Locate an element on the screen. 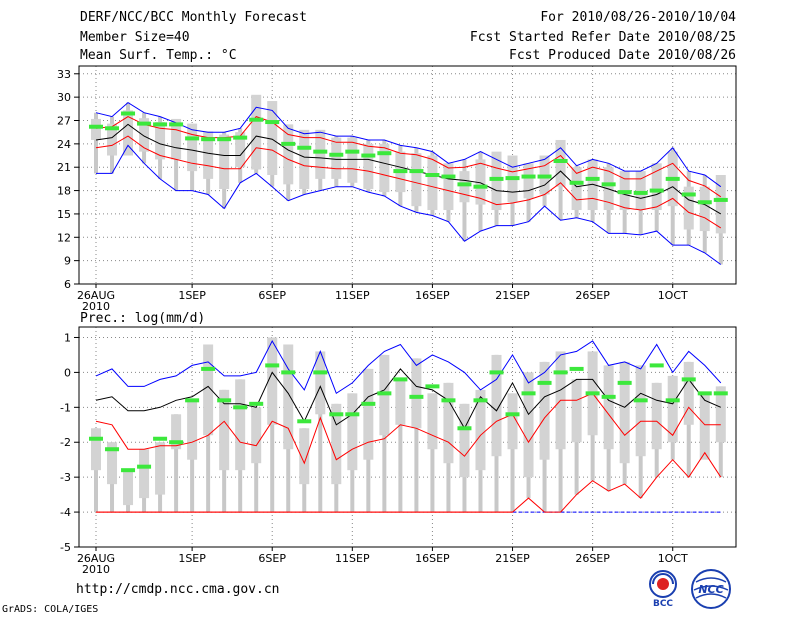 The height and width of the screenshot is (618, 800). temp-xtick-label-6: 26SEP is located at coordinates (592, 295).